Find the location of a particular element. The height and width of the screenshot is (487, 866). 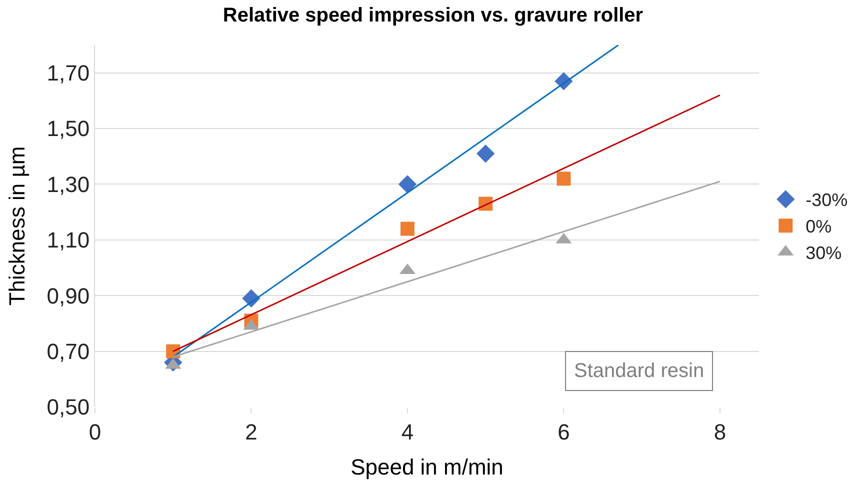

legend-label: 0% is located at coordinates (819, 226).